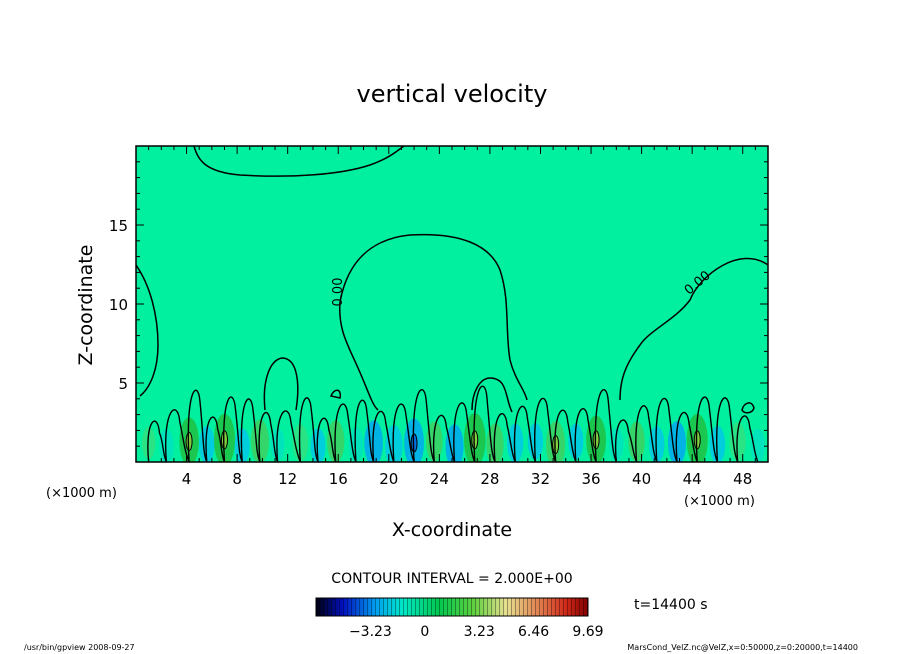  I want to click on contour-center-left, so click(359, 356).